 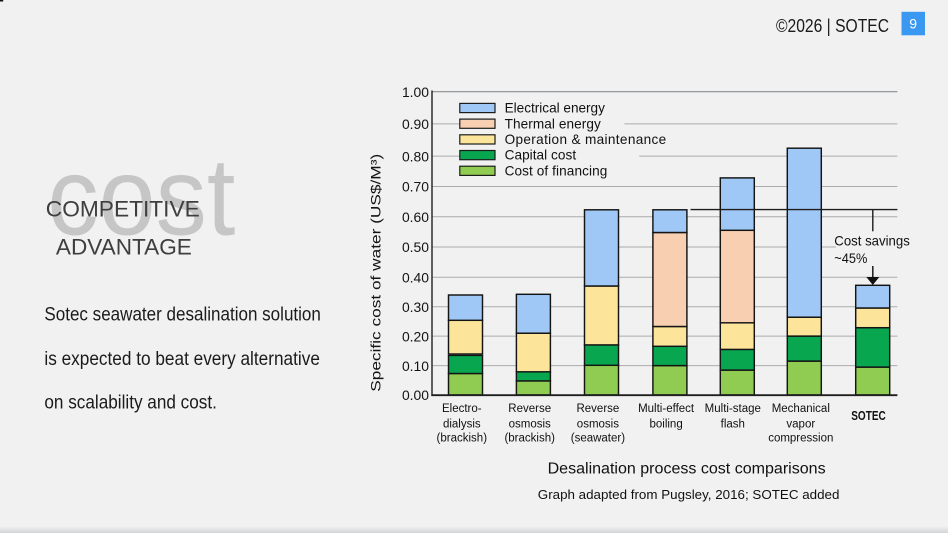 What do you see at coordinates (913, 24) in the screenshot?
I see `svg-text: 9` at bounding box center [913, 24].